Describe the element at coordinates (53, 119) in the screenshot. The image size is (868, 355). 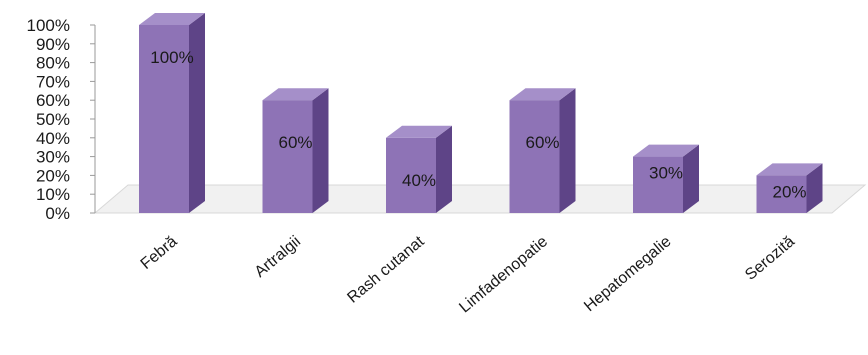
I see `y-tick-label: 50%` at that location.